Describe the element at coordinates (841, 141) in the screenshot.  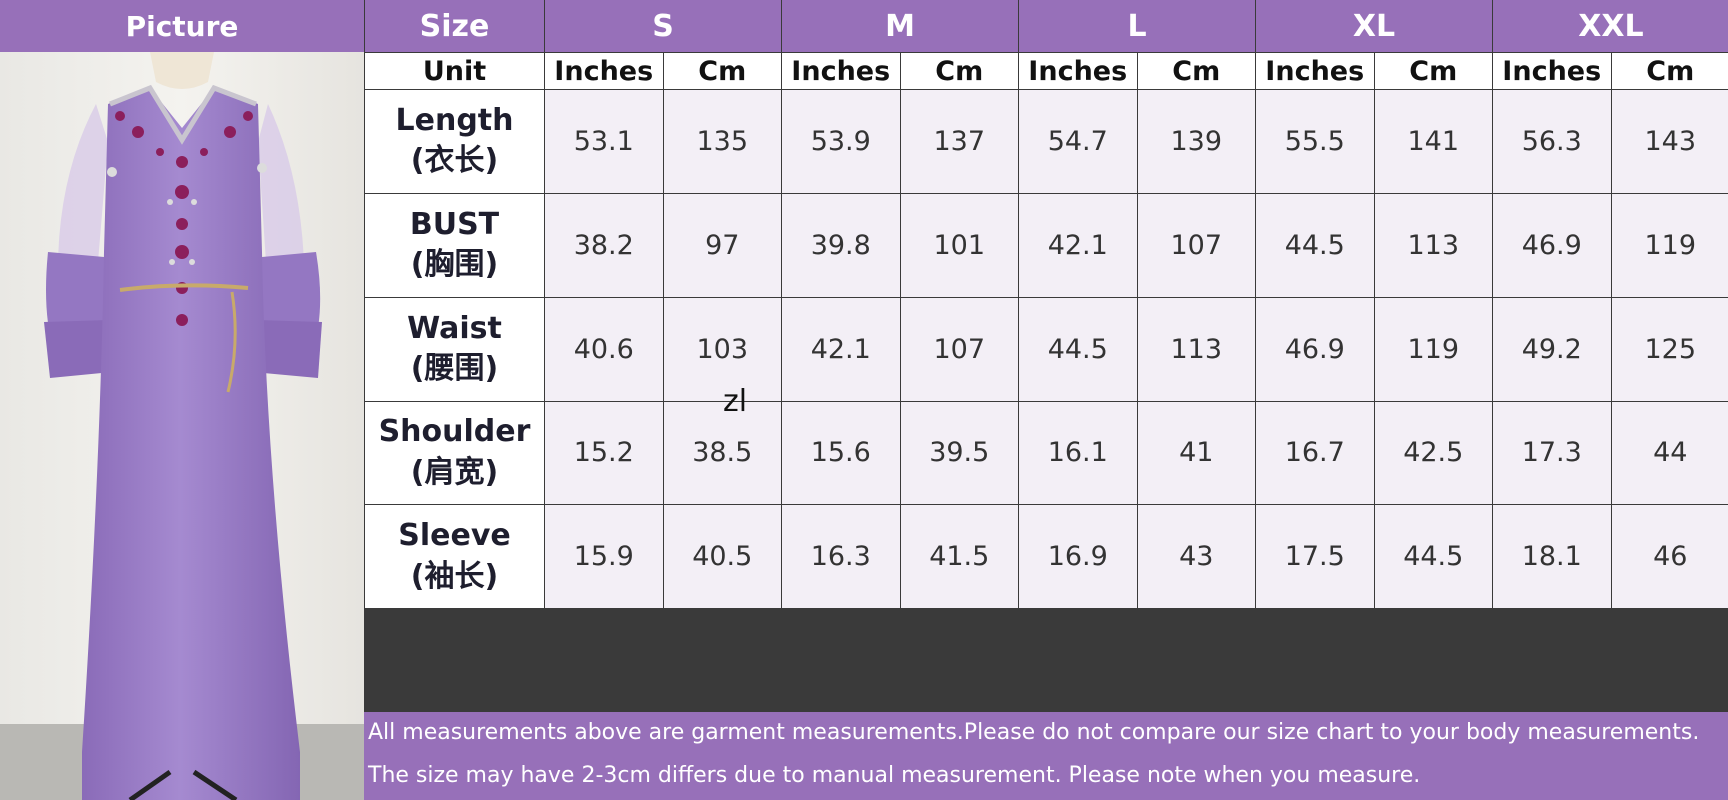
I see `table-cell: 53.9` at that location.